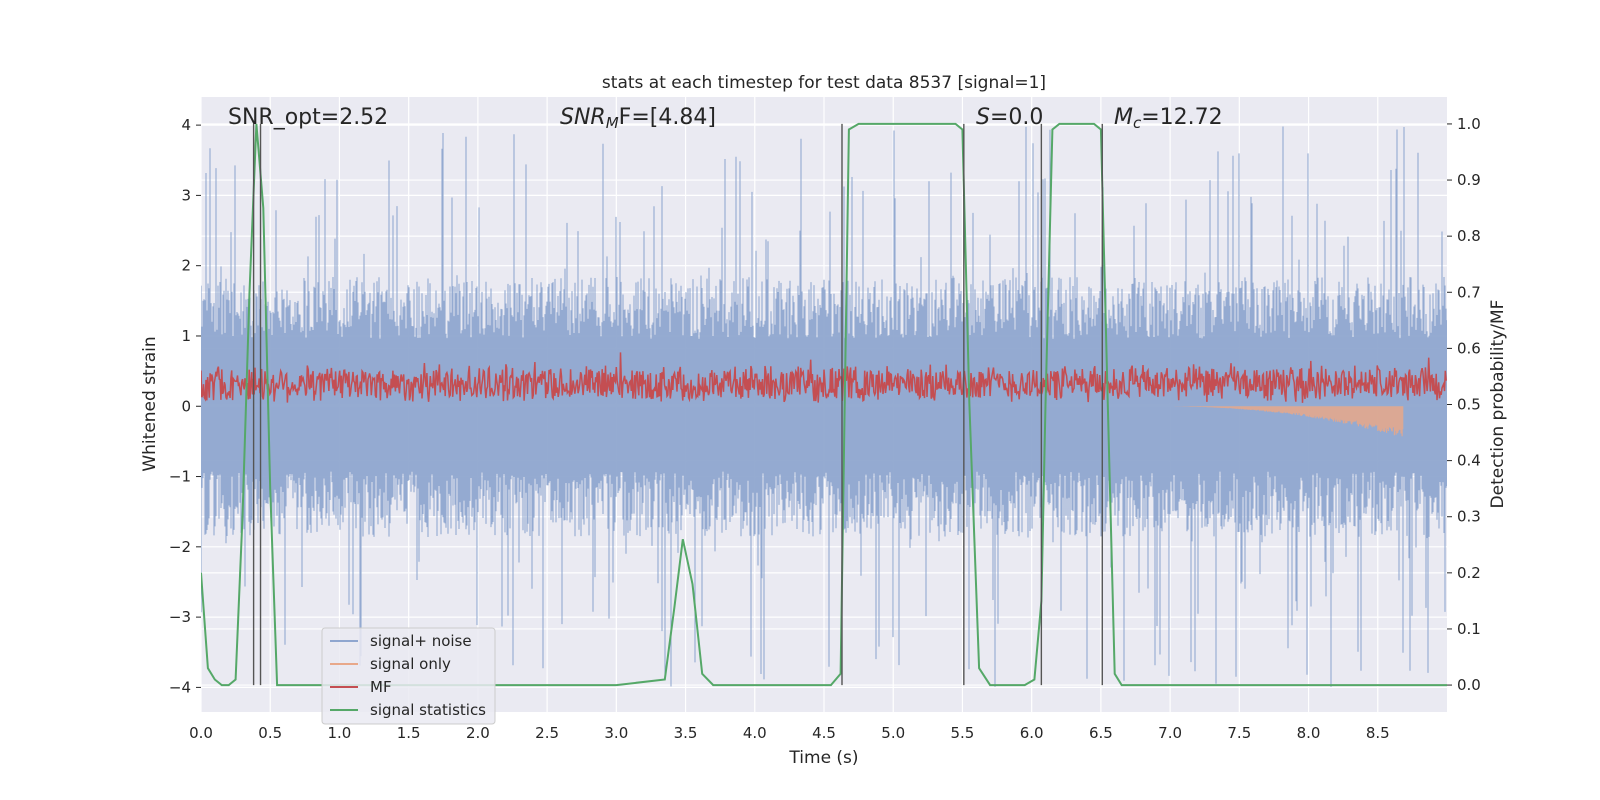 Image resolution: width=1600 pixels, height=800 pixels. Describe the element at coordinates (1469, 461) in the screenshot. I see `y2-tick-label-6: 0.4` at that location.